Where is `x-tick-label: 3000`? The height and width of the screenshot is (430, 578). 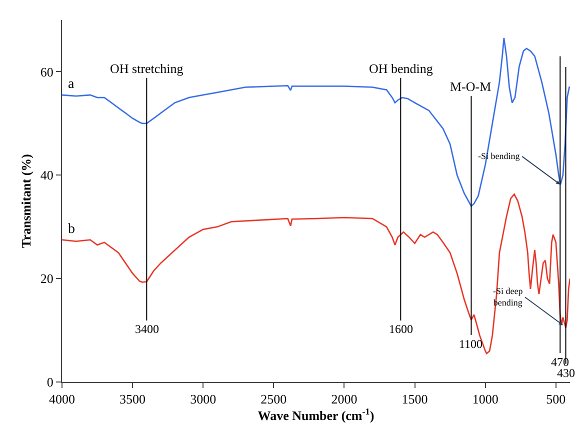 x-tick-label: 3000 is located at coordinates (203, 399).